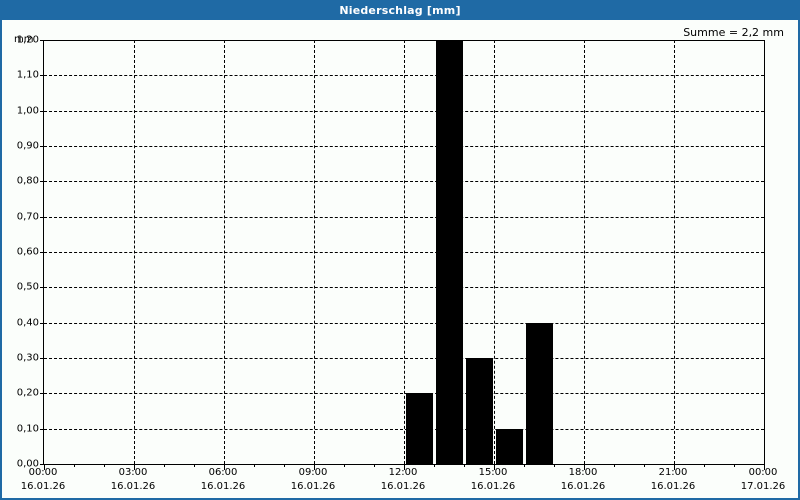 The width and height of the screenshot is (800, 500). Describe the element at coordinates (27, 429) in the screenshot. I see `y-tick-label: 0,10` at that location.